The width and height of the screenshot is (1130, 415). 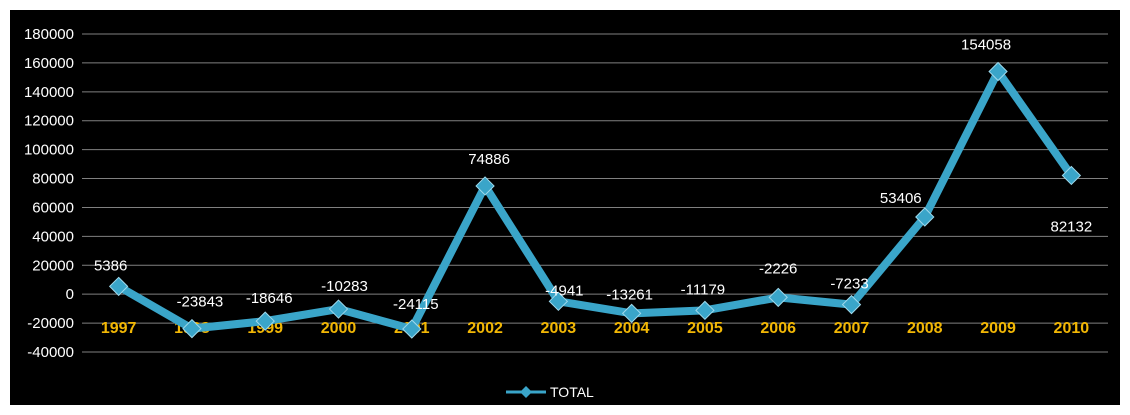 I want to click on data-label: 82132, so click(x=1071, y=226).